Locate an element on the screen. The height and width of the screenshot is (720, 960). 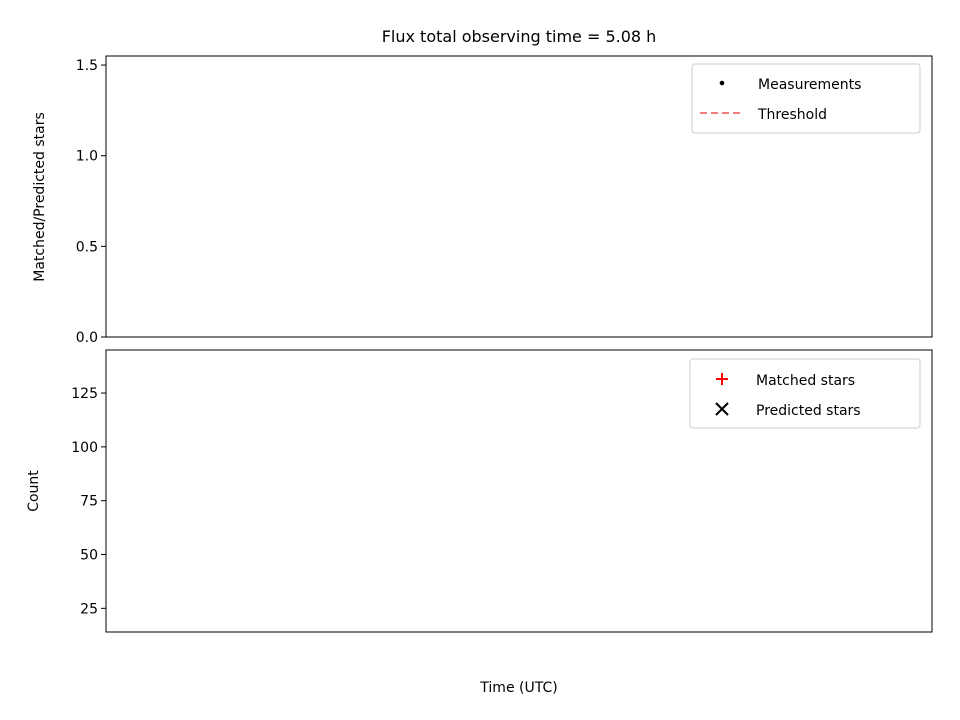
bottom-legend-box is located at coordinates (805, 393).